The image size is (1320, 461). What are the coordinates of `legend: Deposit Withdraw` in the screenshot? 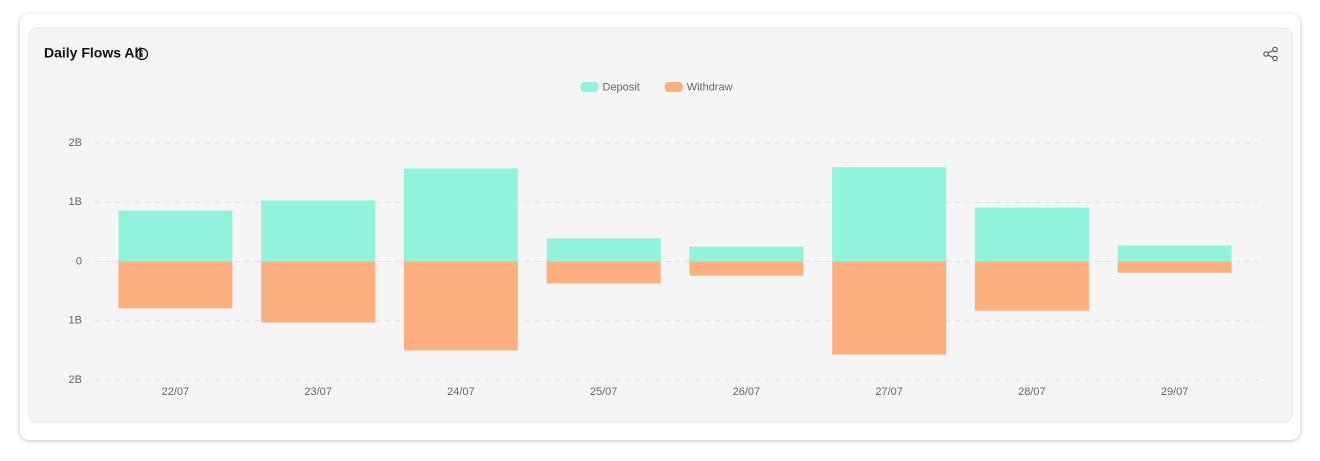 It's located at (656, 87).